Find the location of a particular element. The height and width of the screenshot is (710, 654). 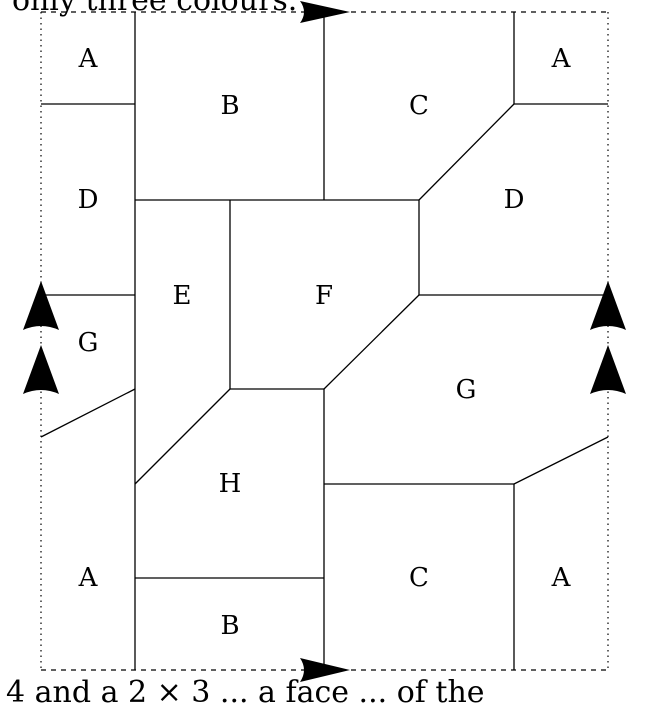

region-label-e: E is located at coordinates (182, 296).